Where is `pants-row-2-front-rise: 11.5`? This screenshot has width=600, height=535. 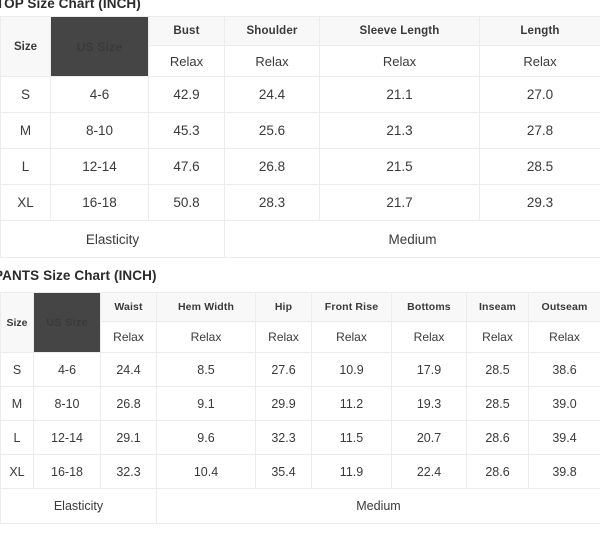
pants-row-2-front-rise: 11.5 is located at coordinates (351, 437).